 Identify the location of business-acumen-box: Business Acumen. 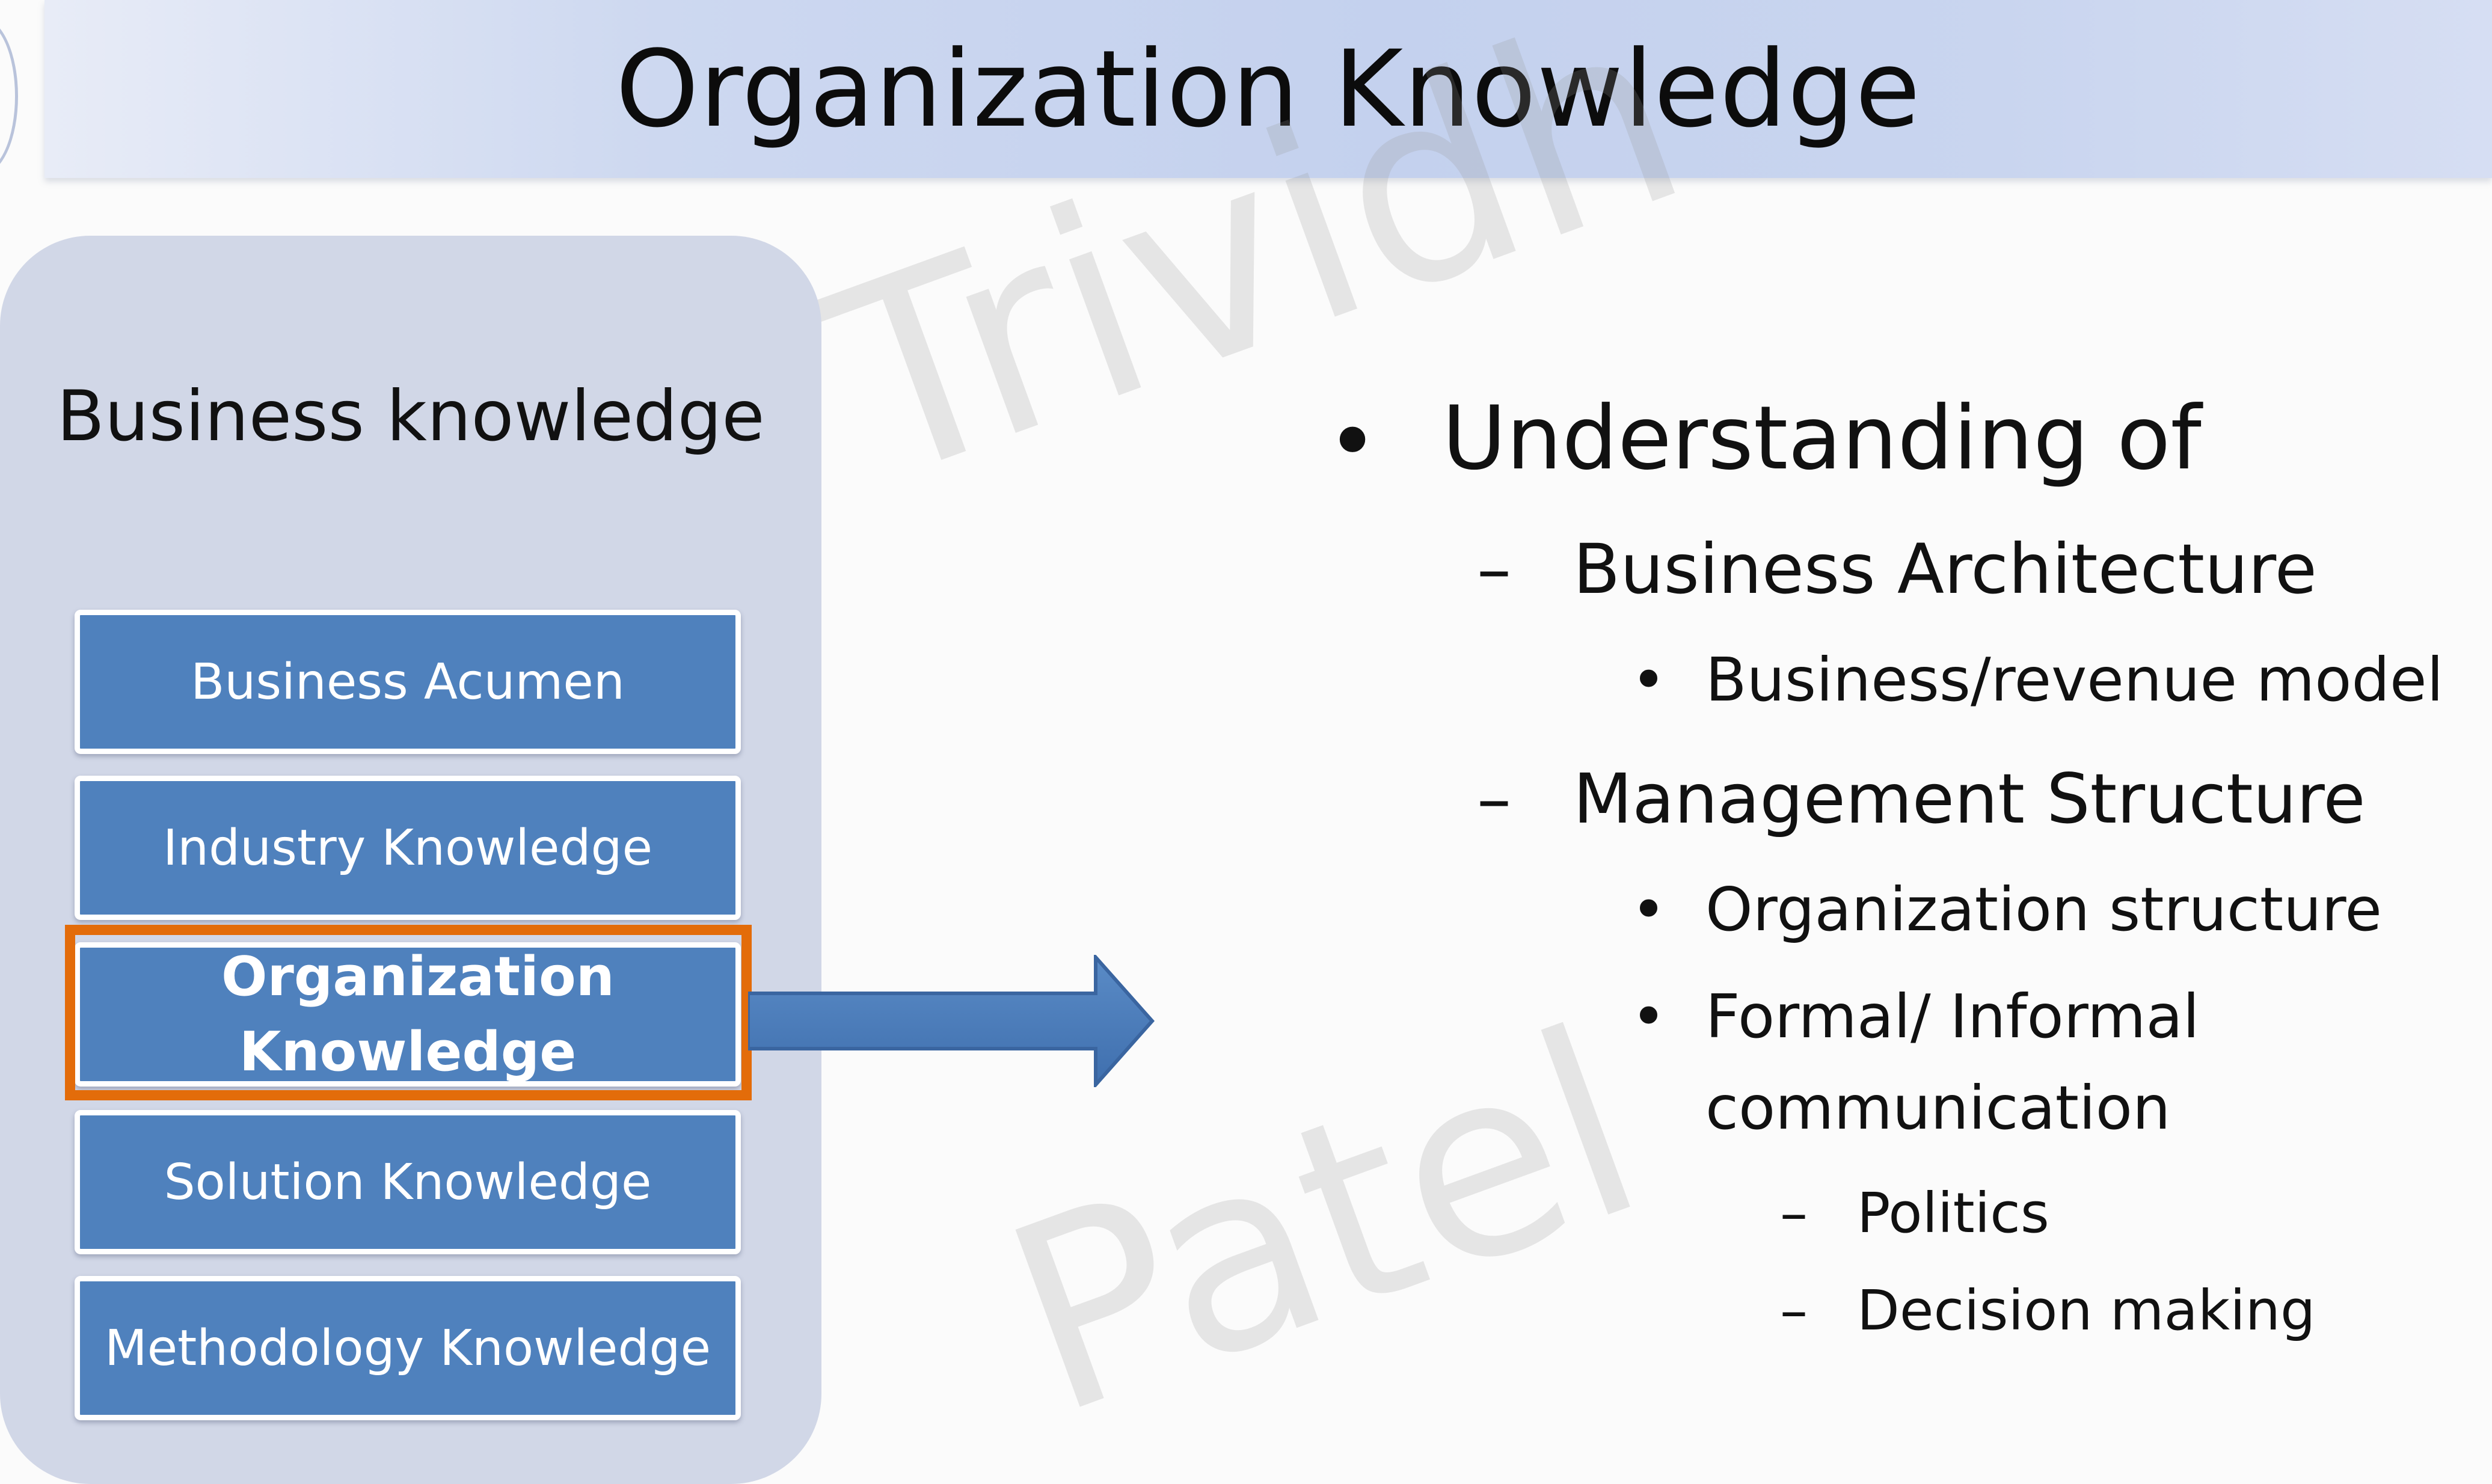
(408, 682).